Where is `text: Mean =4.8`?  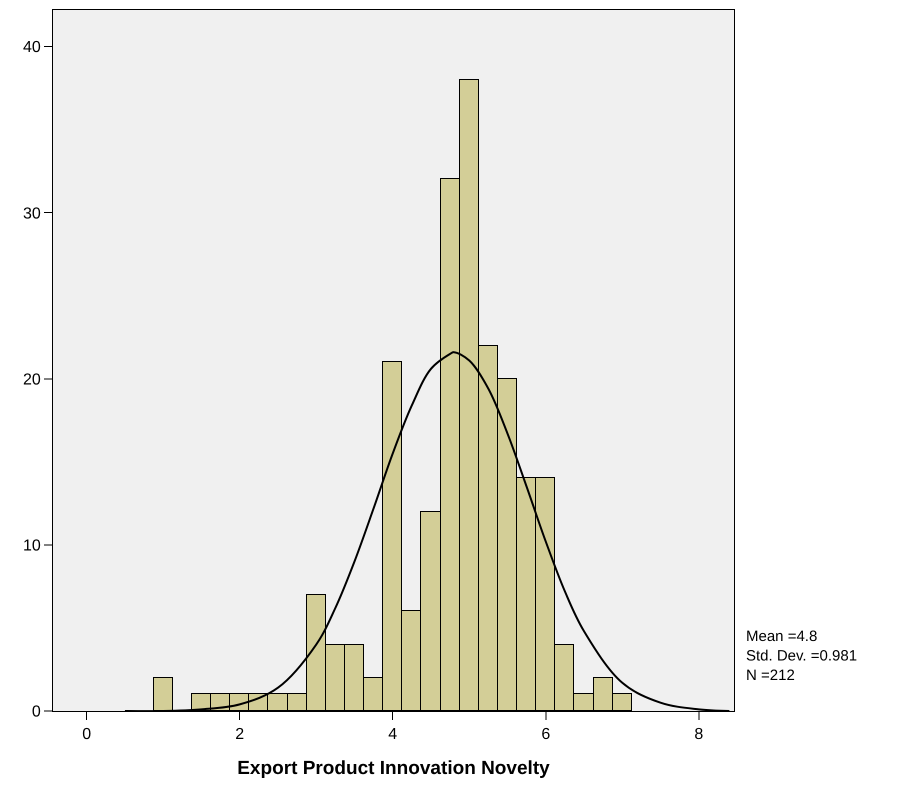
text: Mean =4.8 is located at coordinates (782, 636).